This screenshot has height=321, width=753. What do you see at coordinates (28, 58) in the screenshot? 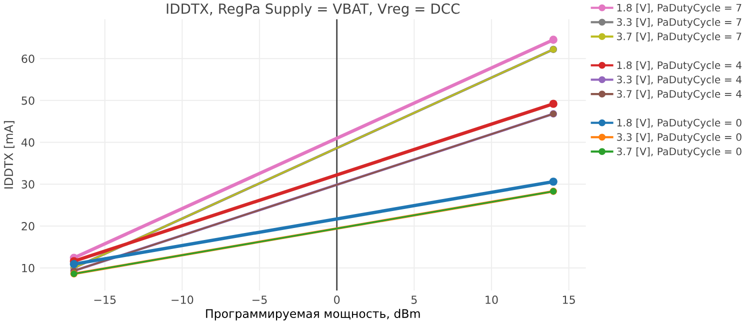
I see `y-tick-label: 60` at bounding box center [28, 58].